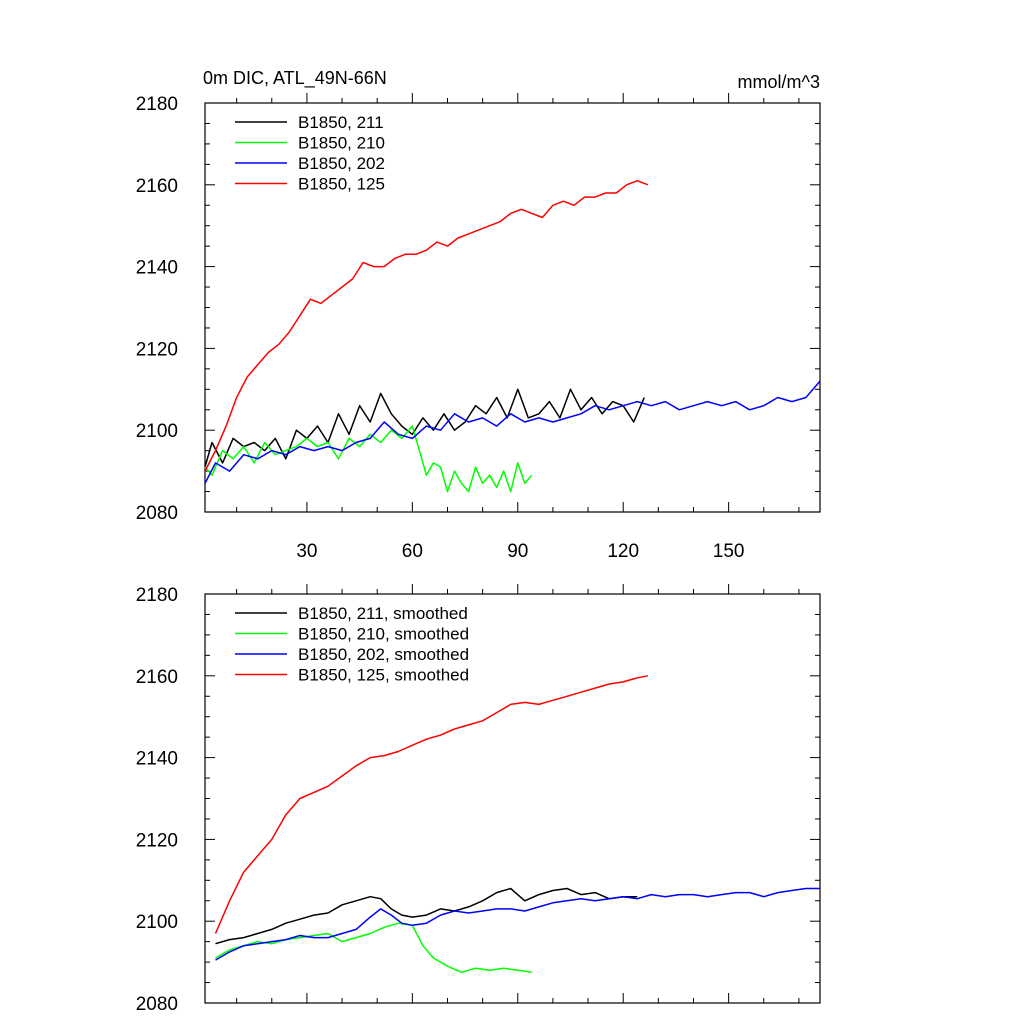 This screenshot has height=1024, width=1024. I want to click on legend-label: B1850, 210, so click(341, 143).